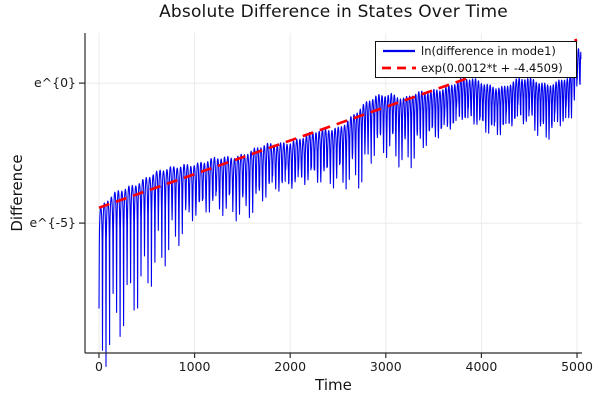 This screenshot has width=600, height=400. Describe the element at coordinates (399, 51) in the screenshot. I see `legend-line-sample-solid` at that location.